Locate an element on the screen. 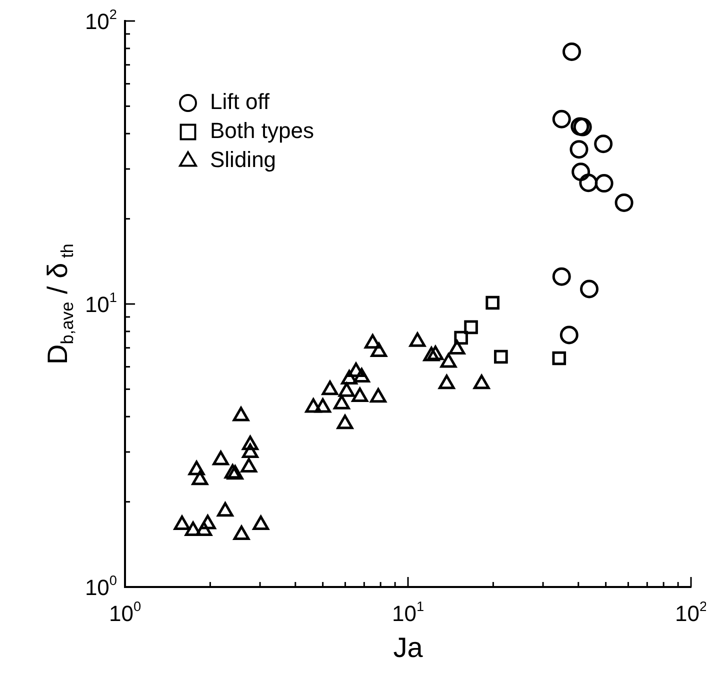 The height and width of the screenshot is (673, 714). legend-label: Both types is located at coordinates (262, 131).